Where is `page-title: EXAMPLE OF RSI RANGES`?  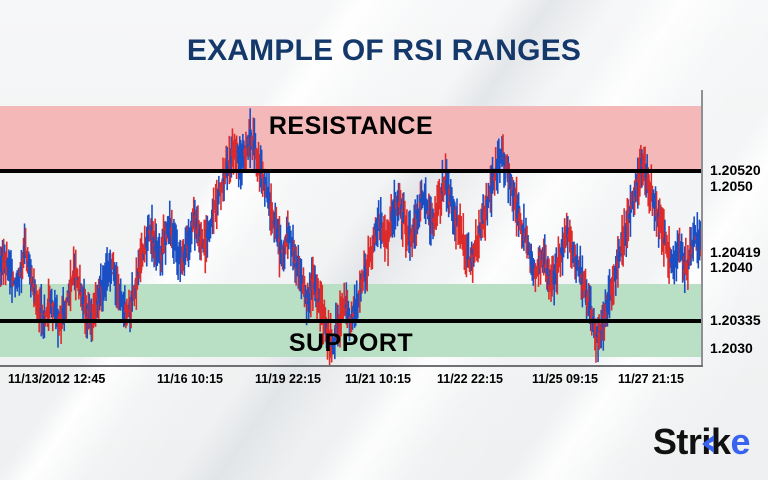
page-title: EXAMPLE OF RSI RANGES is located at coordinates (384, 50).